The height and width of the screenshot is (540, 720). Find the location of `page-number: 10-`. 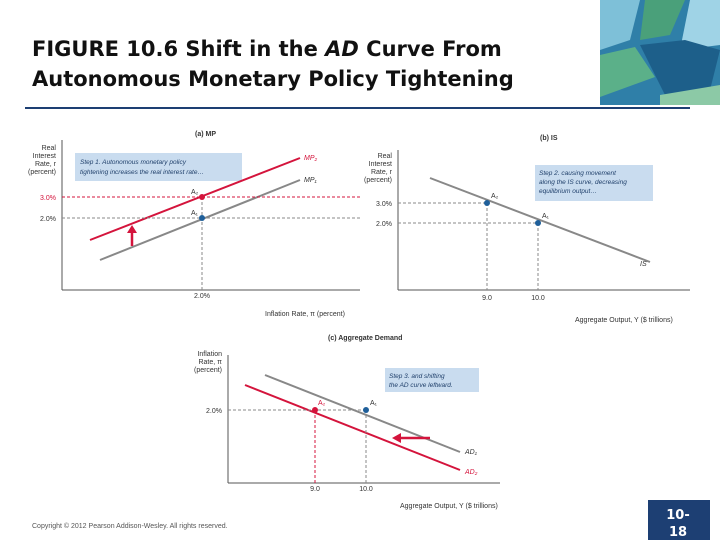

page-number: 10- is located at coordinates (678, 515).